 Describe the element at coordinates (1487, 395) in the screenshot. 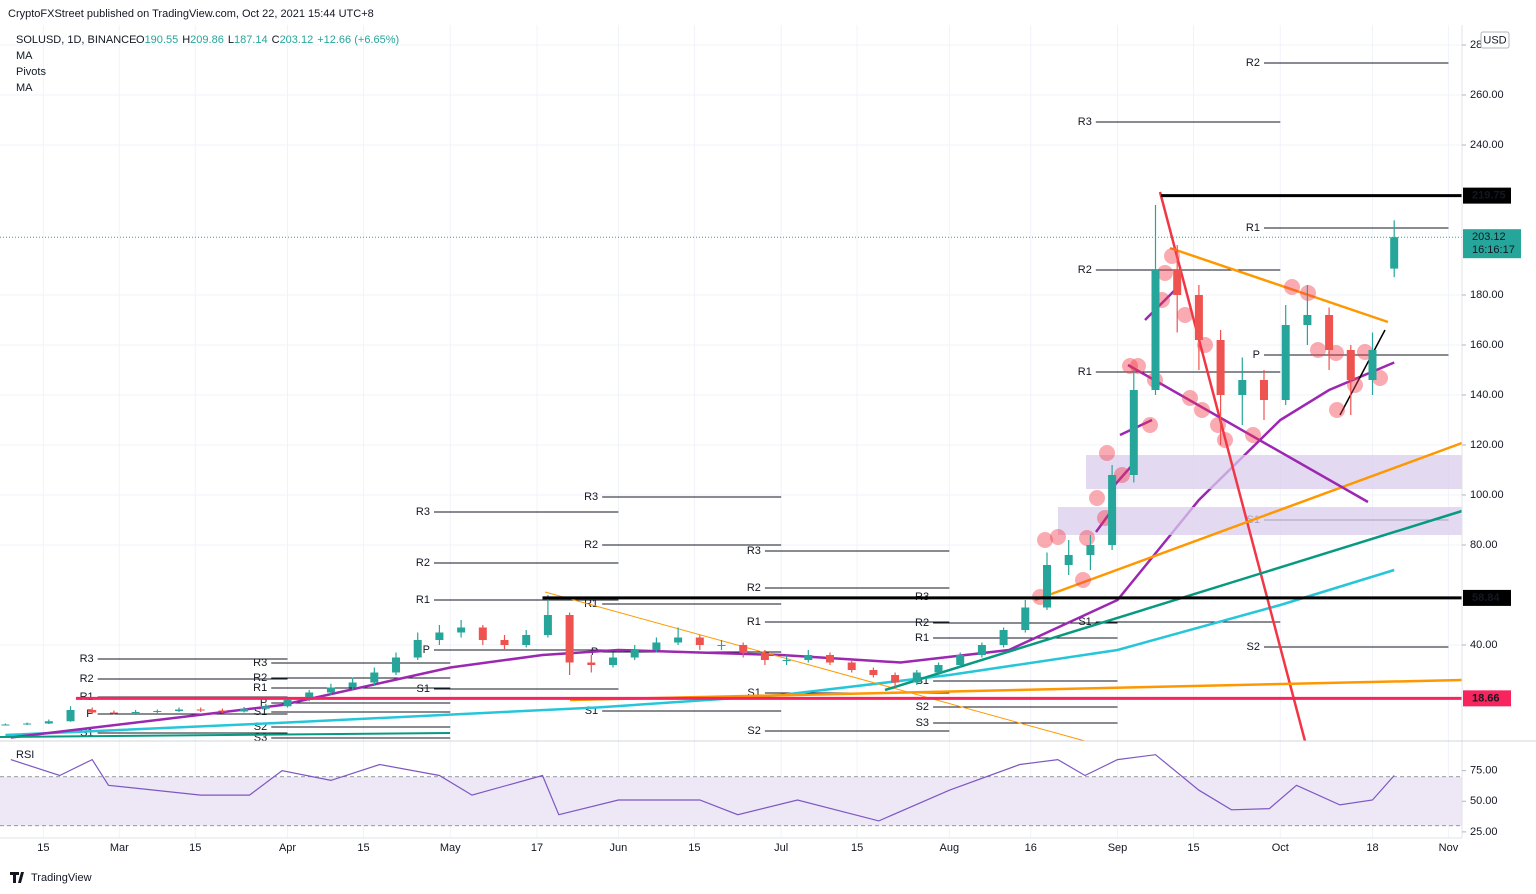

I see `y-tick-label: 140.00` at that location.